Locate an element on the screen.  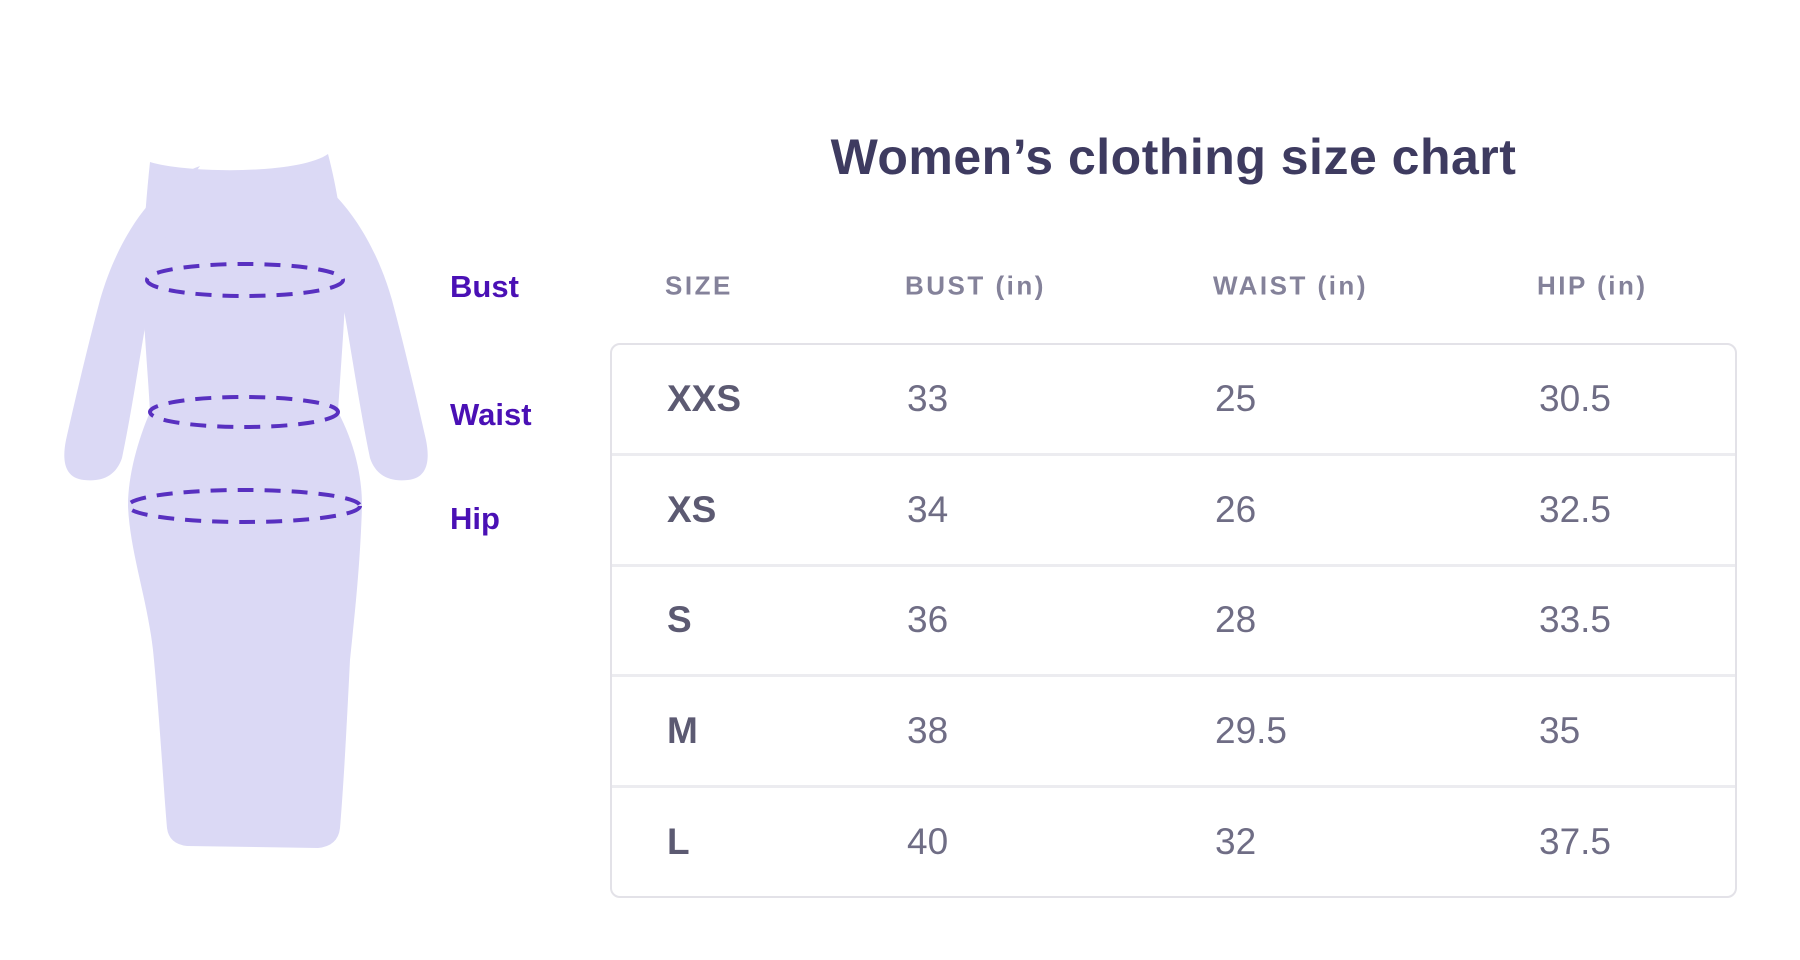
table-row: XS 34 26 32.5 is located at coordinates (1173, 508).